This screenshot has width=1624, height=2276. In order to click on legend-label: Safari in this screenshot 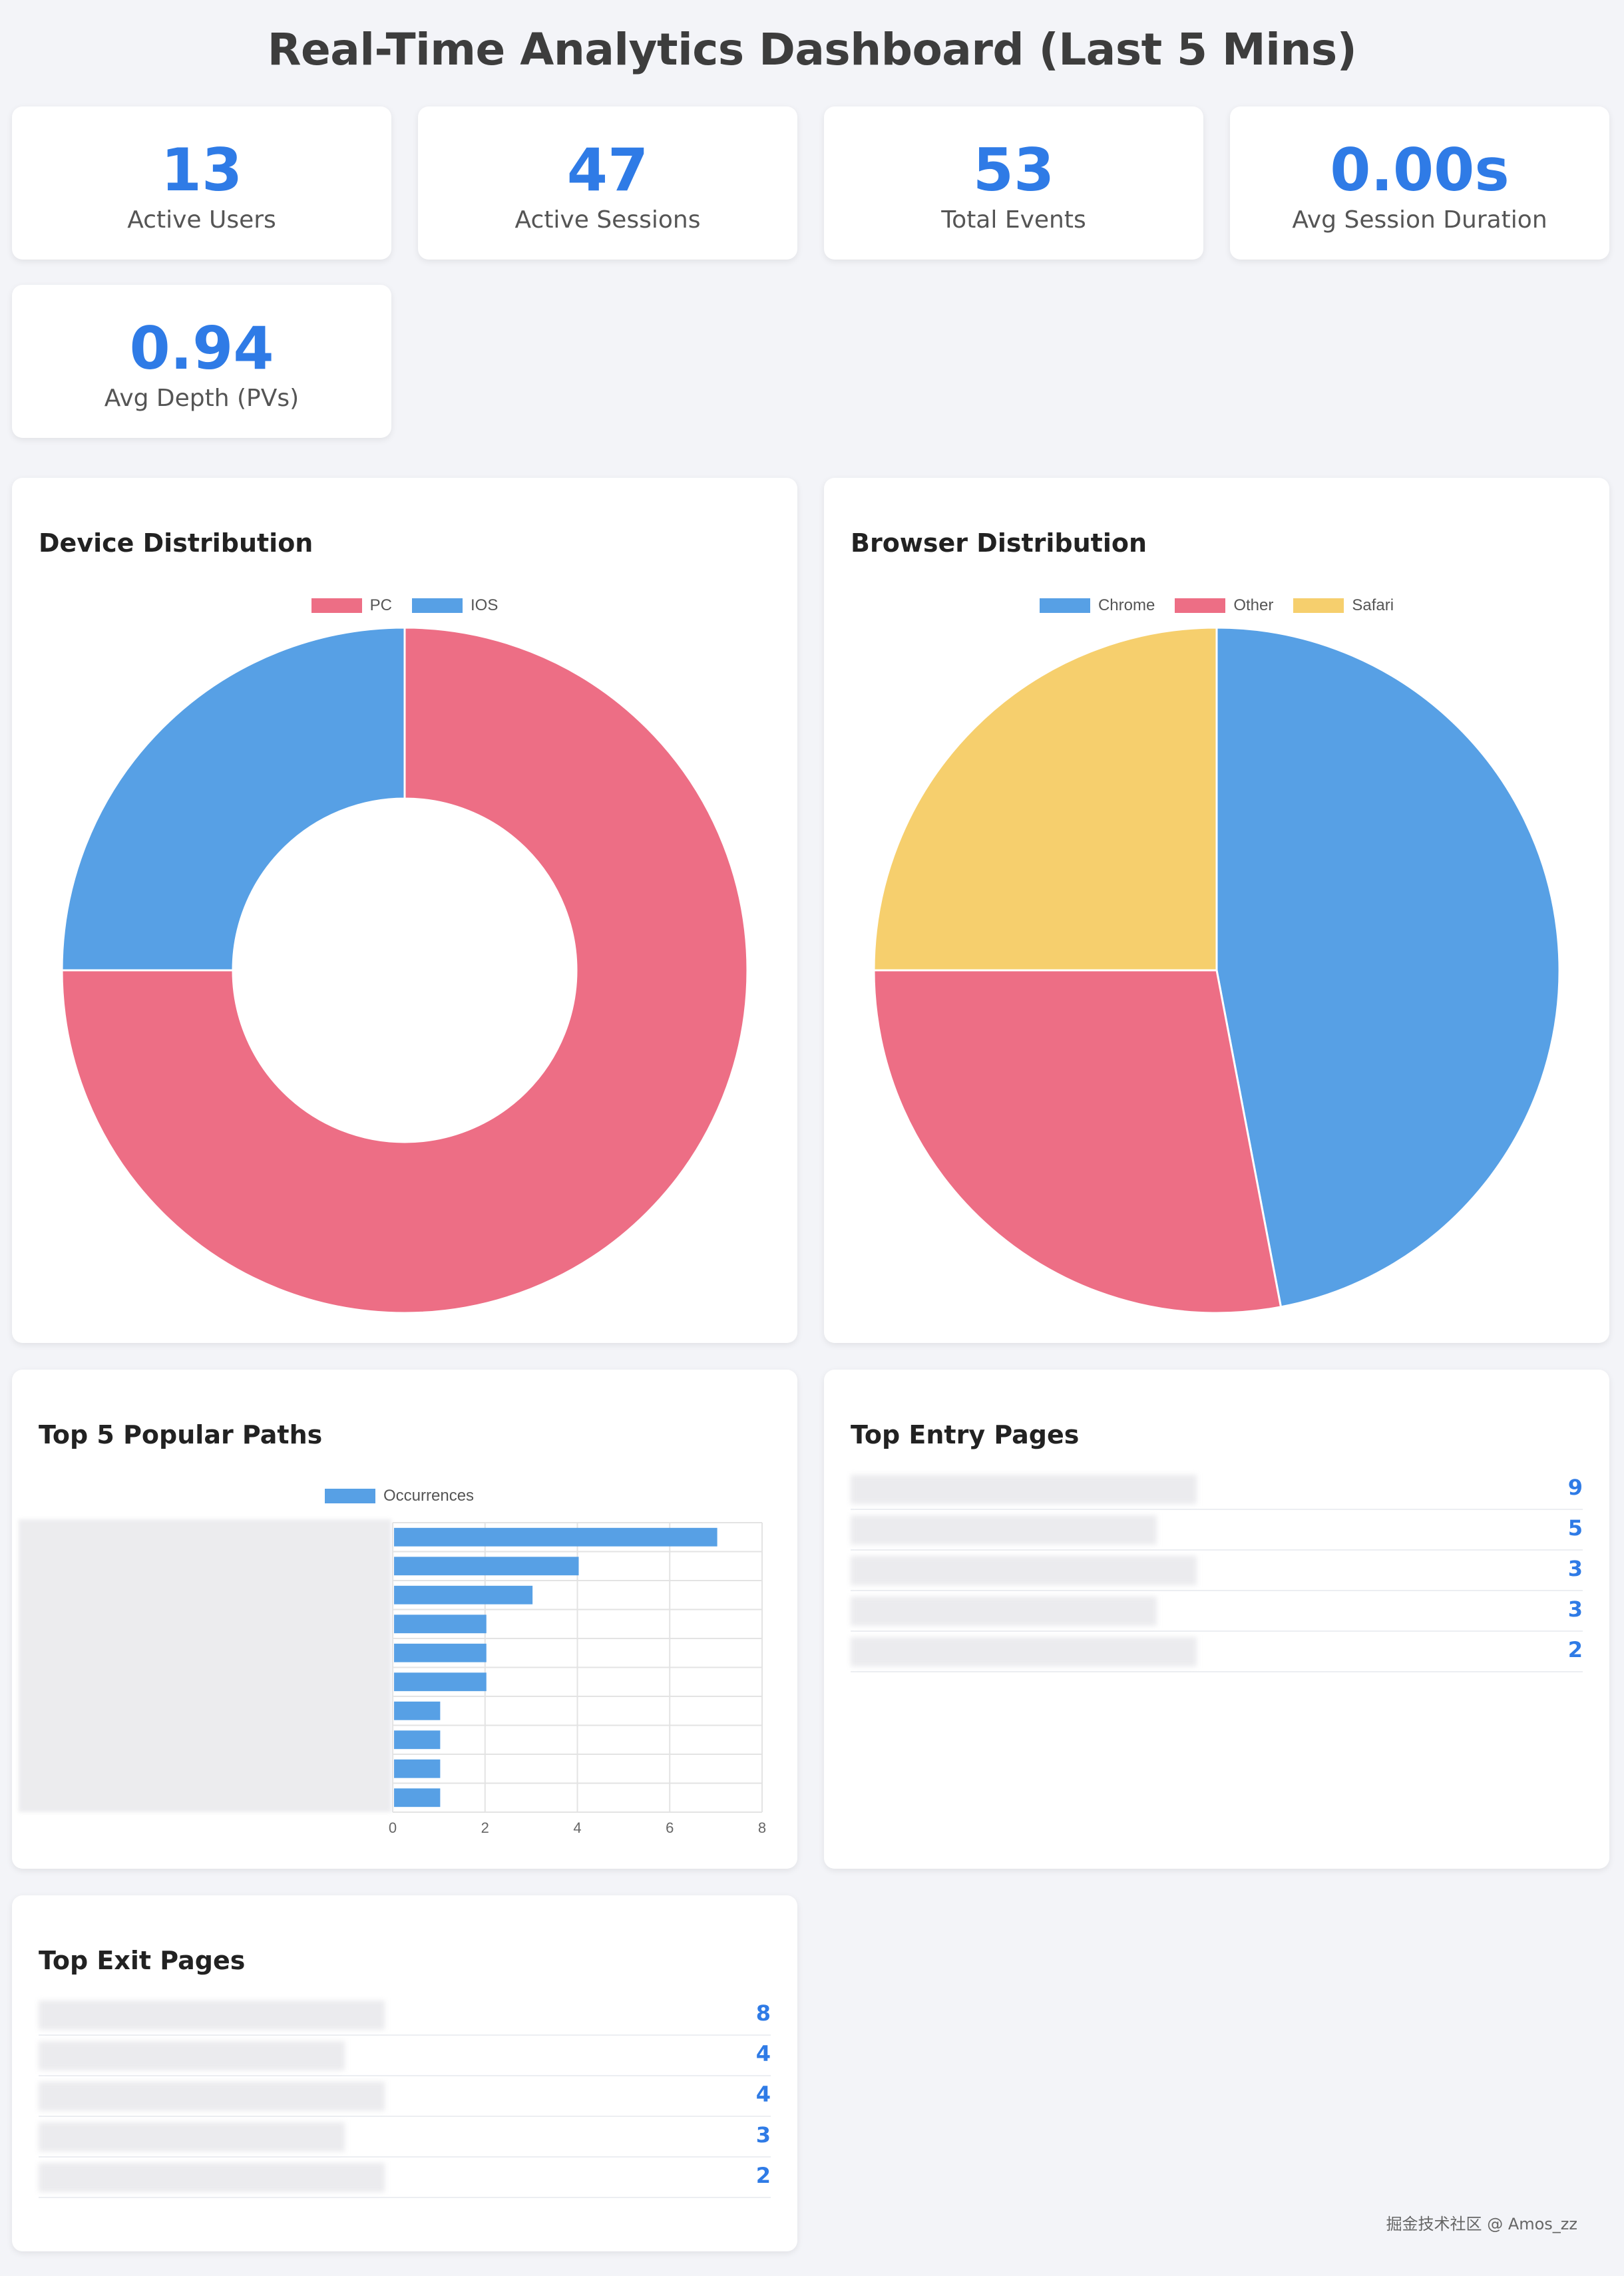, I will do `click(1373, 605)`.